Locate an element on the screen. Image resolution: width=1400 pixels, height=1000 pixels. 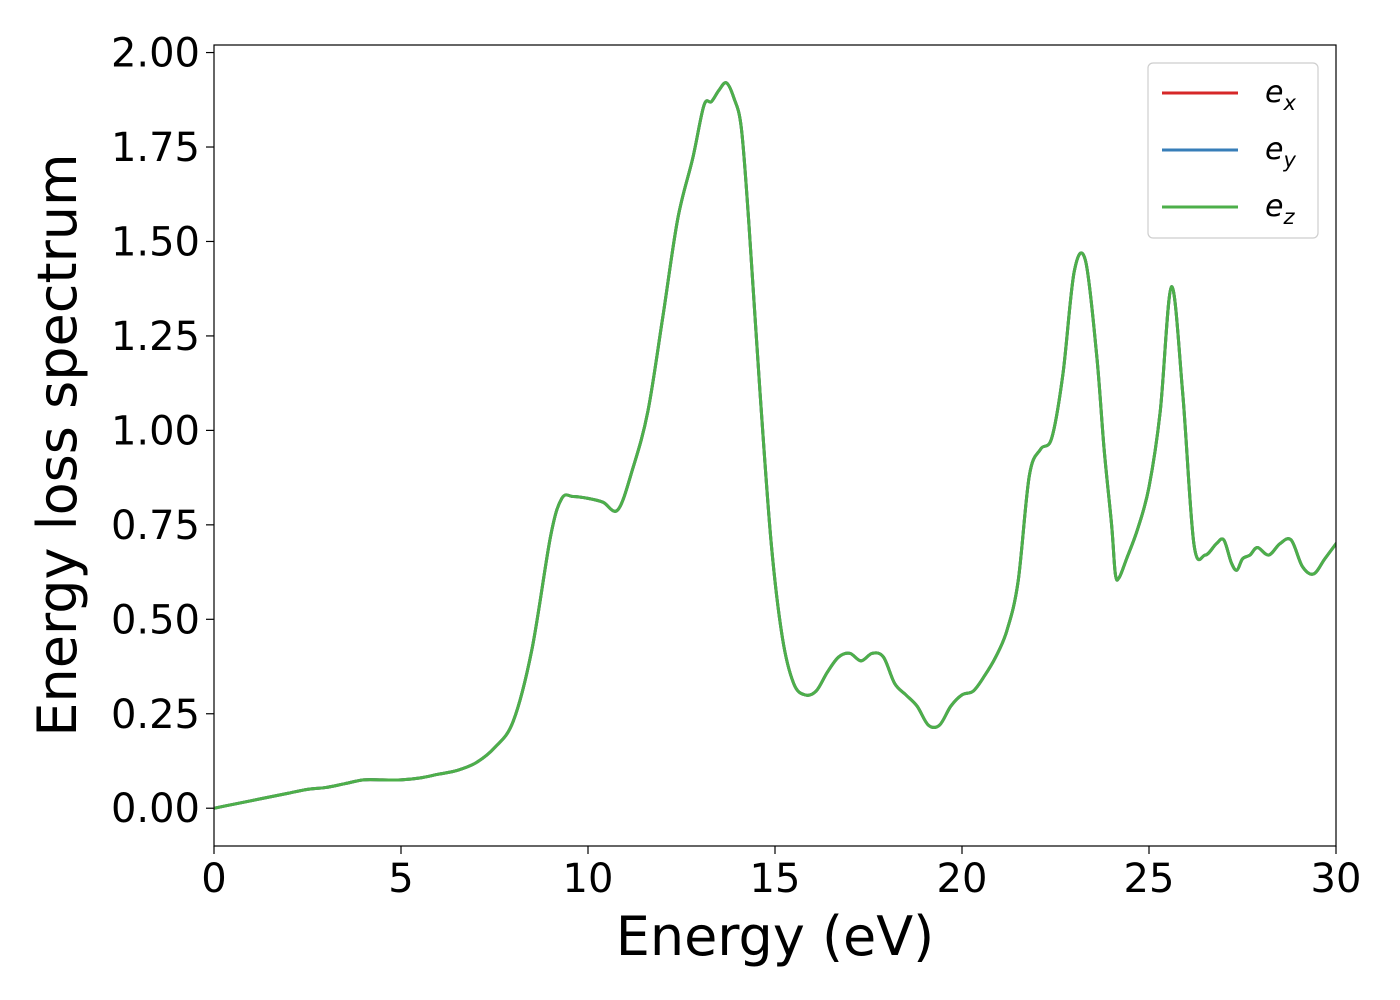
x-tick-label: 25 is located at coordinates (1149, 879).